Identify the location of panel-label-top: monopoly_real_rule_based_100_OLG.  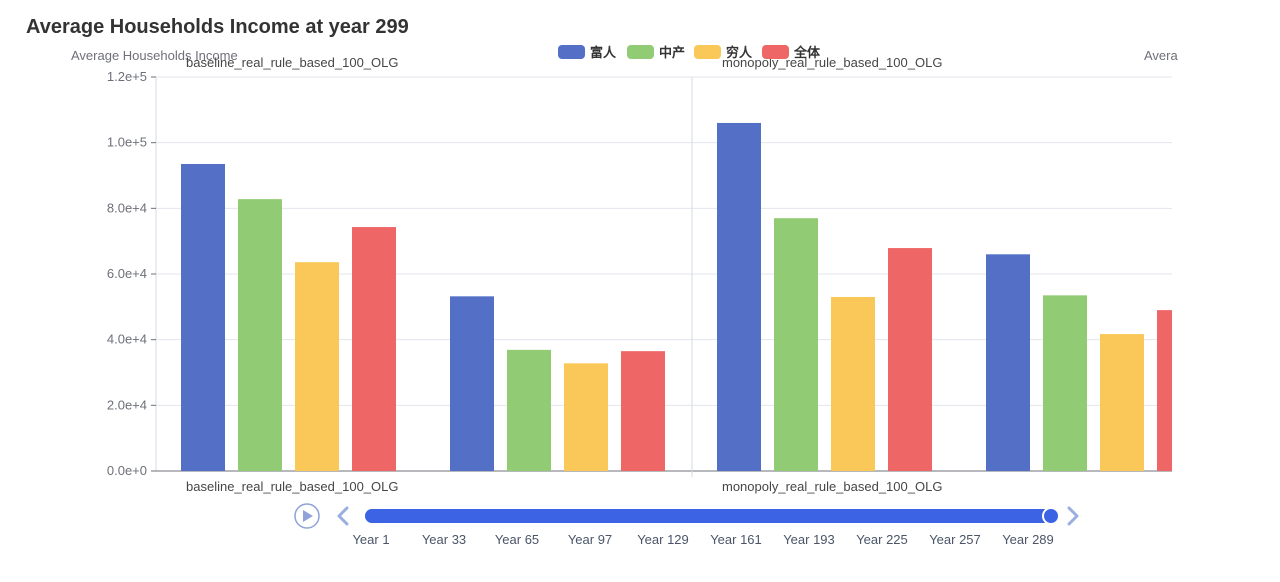
(832, 62).